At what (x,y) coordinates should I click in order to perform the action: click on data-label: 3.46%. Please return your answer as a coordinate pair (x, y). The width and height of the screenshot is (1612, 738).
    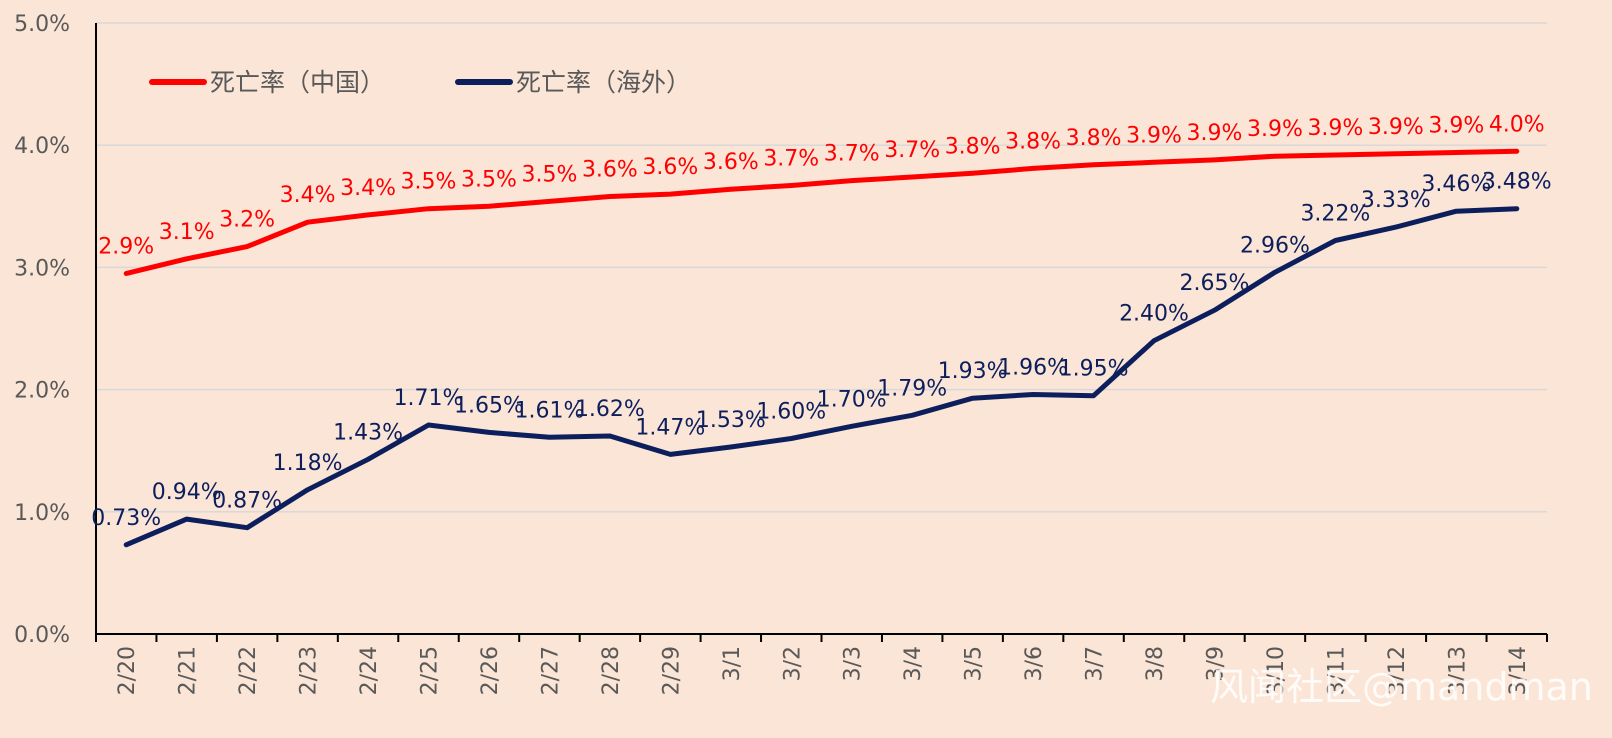
    Looking at the image, I should click on (1456, 184).